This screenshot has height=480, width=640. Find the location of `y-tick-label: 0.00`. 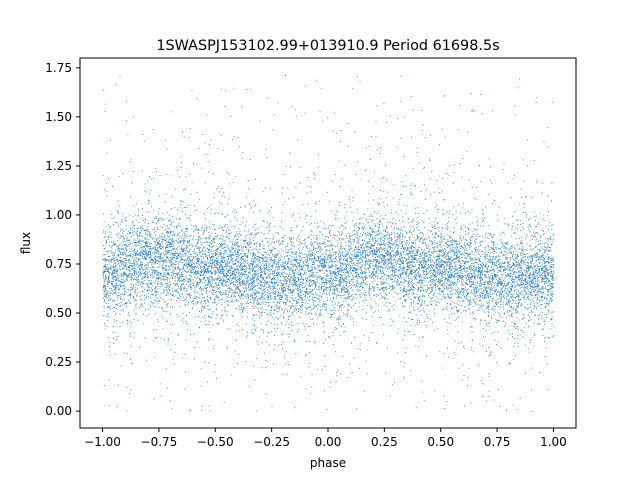

y-tick-label: 0.00 is located at coordinates (58, 411).